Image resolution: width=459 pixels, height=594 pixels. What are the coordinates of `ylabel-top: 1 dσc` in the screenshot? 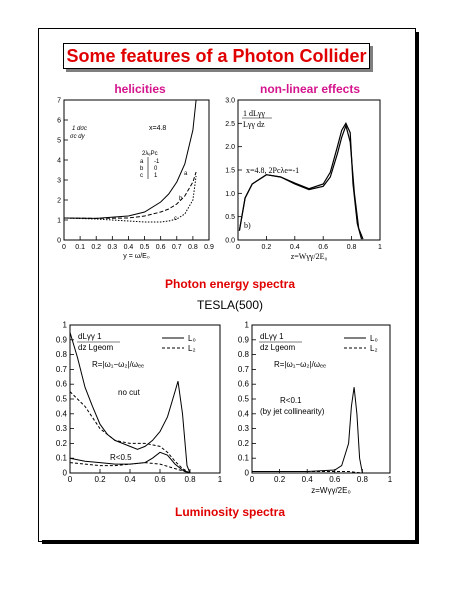 It's located at (79, 129).